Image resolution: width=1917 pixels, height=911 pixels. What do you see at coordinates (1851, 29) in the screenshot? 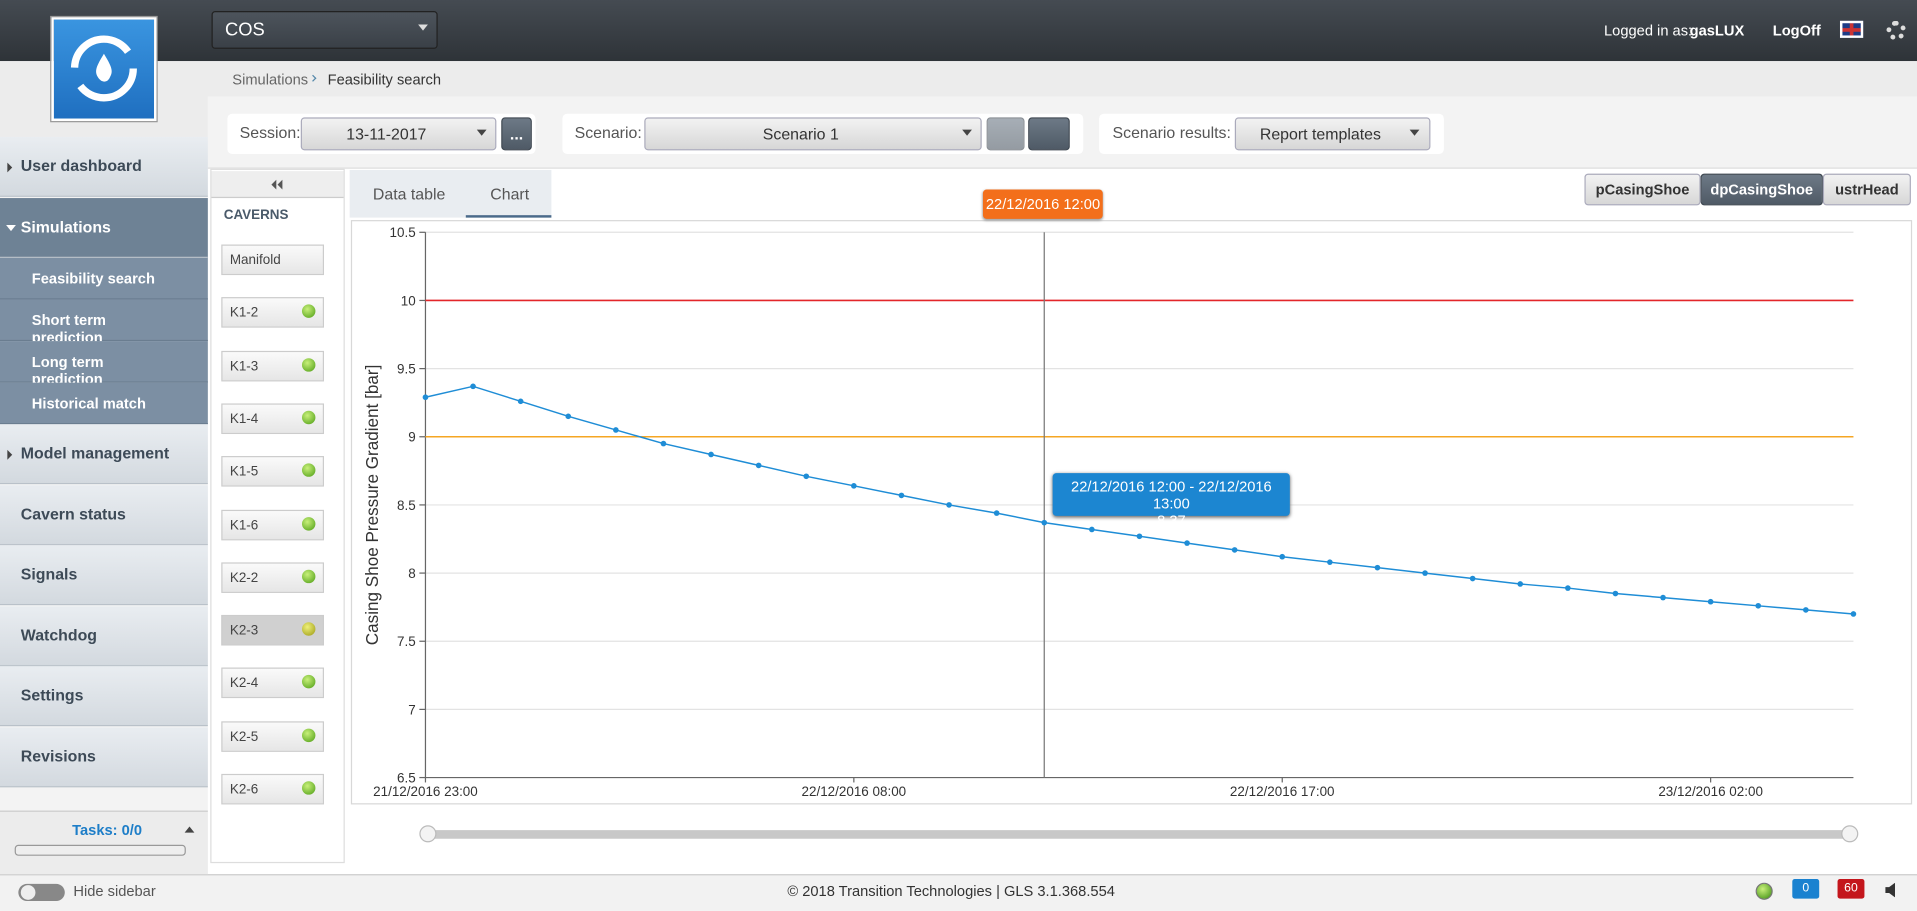
I see `flag` at bounding box center [1851, 29].